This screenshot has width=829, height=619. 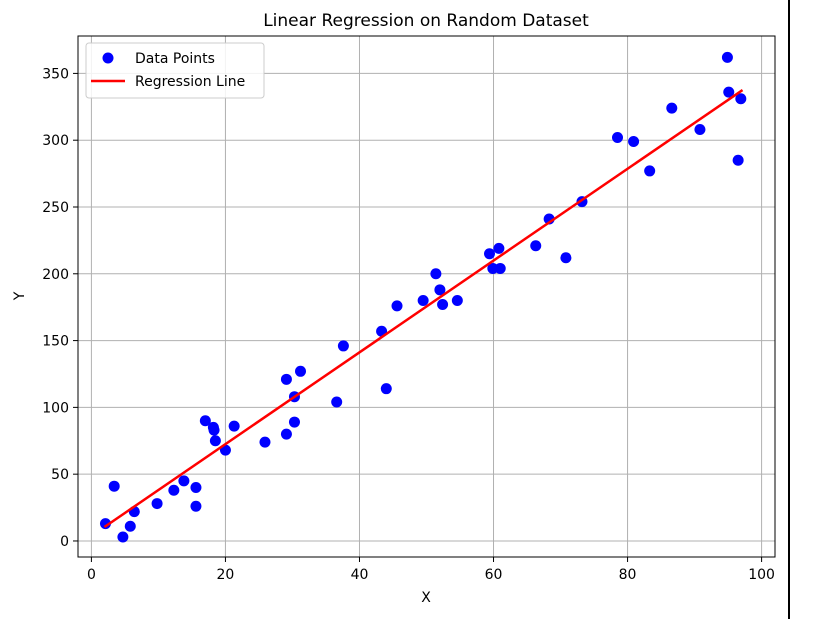 I want to click on x-tick-label: 40, so click(x=360, y=575).